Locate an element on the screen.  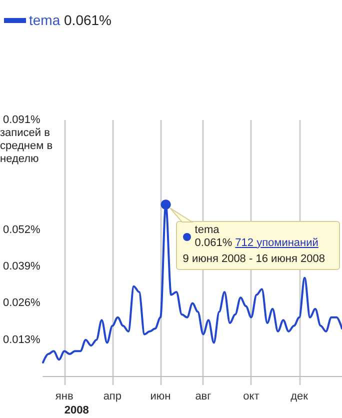
y-tick-label: 0.013% is located at coordinates (22, 340).